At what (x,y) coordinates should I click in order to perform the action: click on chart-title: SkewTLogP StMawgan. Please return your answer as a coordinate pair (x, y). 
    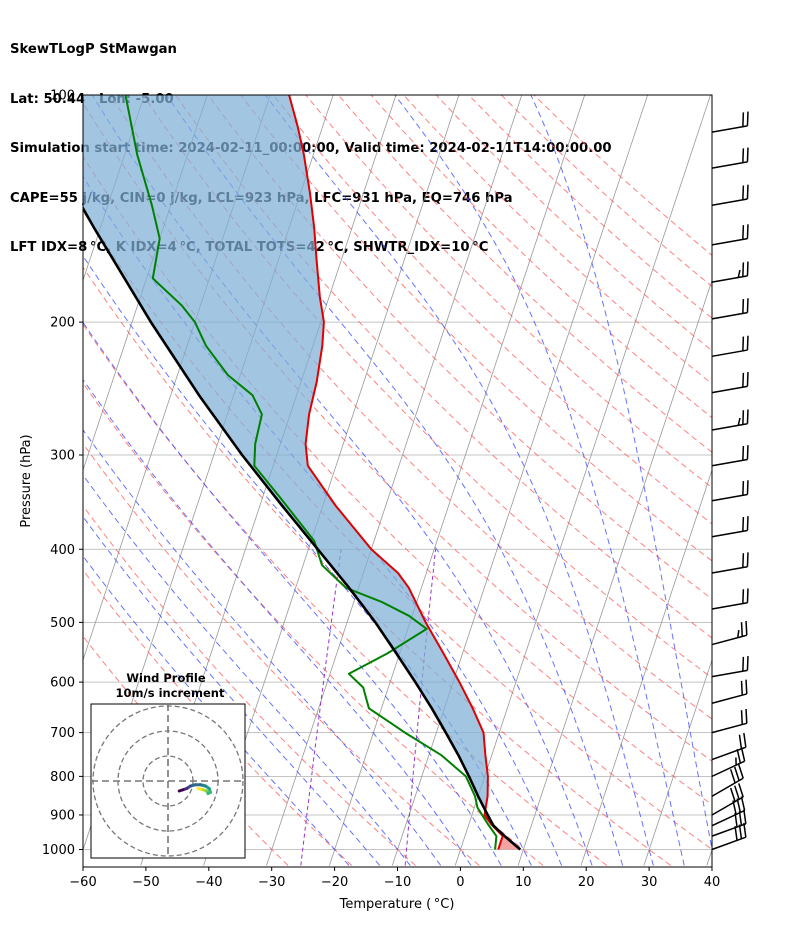
    Looking at the image, I should click on (93, 49).